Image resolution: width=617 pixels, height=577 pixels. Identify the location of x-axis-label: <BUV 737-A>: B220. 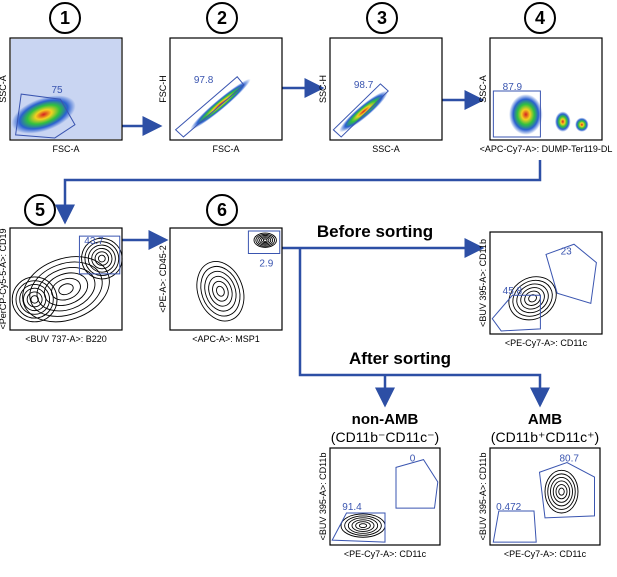
(66, 339).